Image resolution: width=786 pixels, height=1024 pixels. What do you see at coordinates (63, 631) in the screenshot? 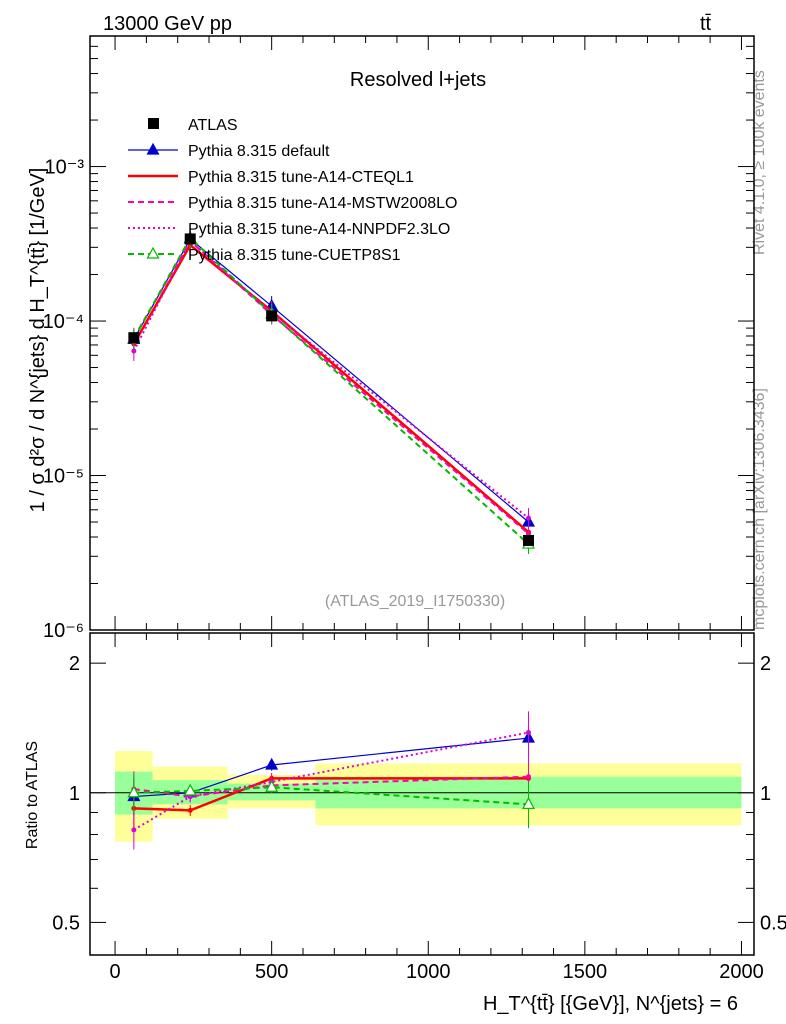
I see `main-y-tick-label: 10⁻⁶` at bounding box center [63, 631].